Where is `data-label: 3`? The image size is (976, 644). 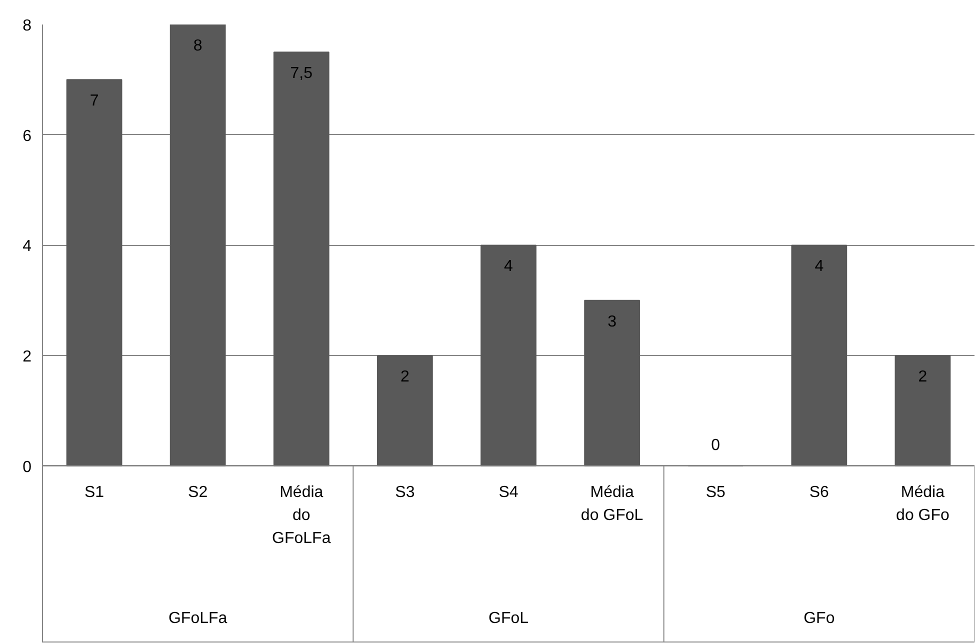 data-label: 3 is located at coordinates (612, 321).